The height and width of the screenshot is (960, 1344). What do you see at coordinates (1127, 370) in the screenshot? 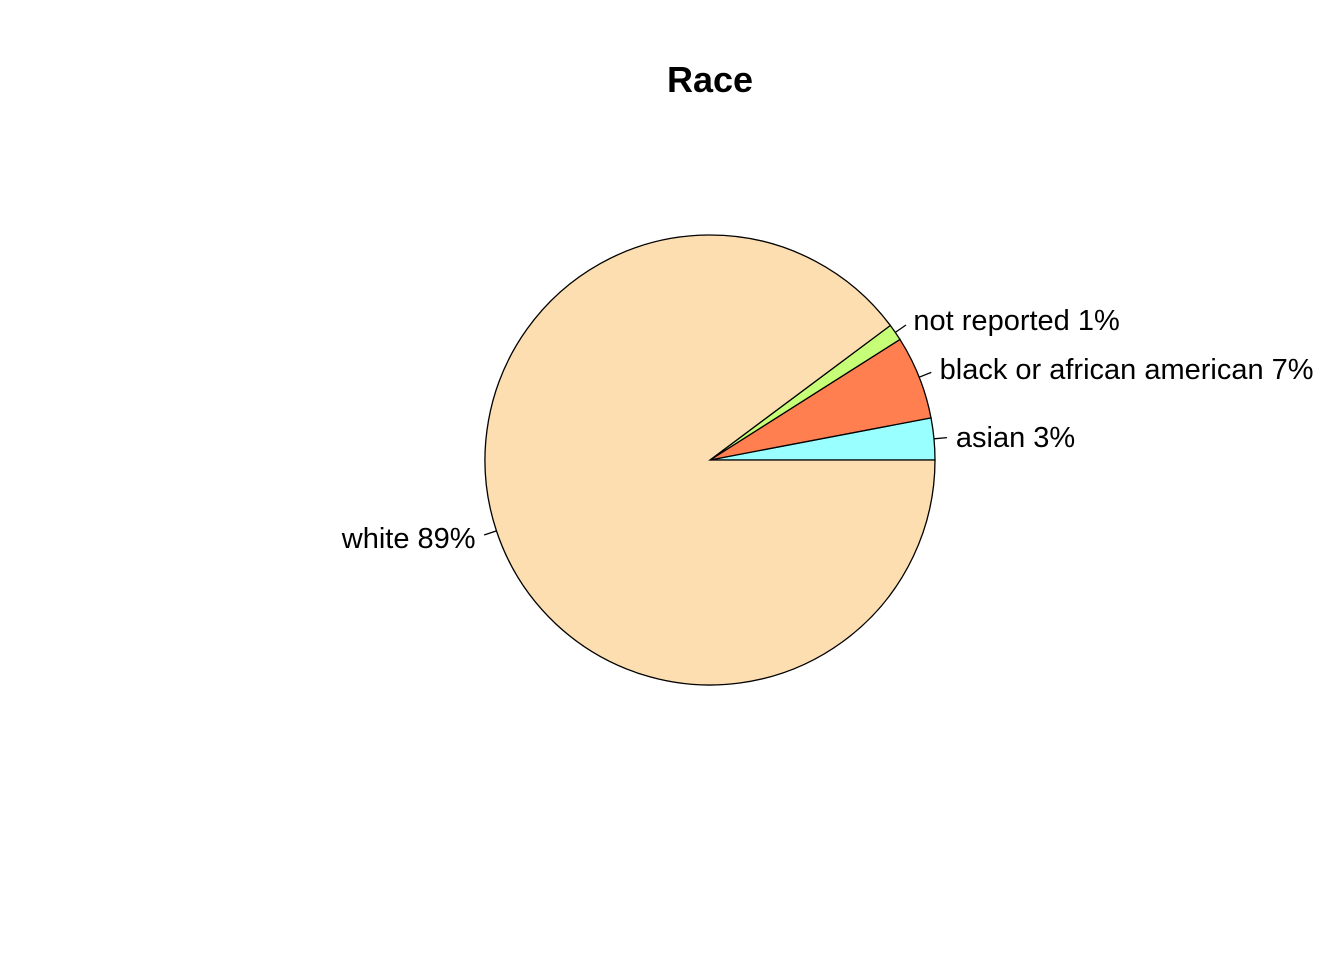
I see `slice-label-1: black or african american 7%` at bounding box center [1127, 370].